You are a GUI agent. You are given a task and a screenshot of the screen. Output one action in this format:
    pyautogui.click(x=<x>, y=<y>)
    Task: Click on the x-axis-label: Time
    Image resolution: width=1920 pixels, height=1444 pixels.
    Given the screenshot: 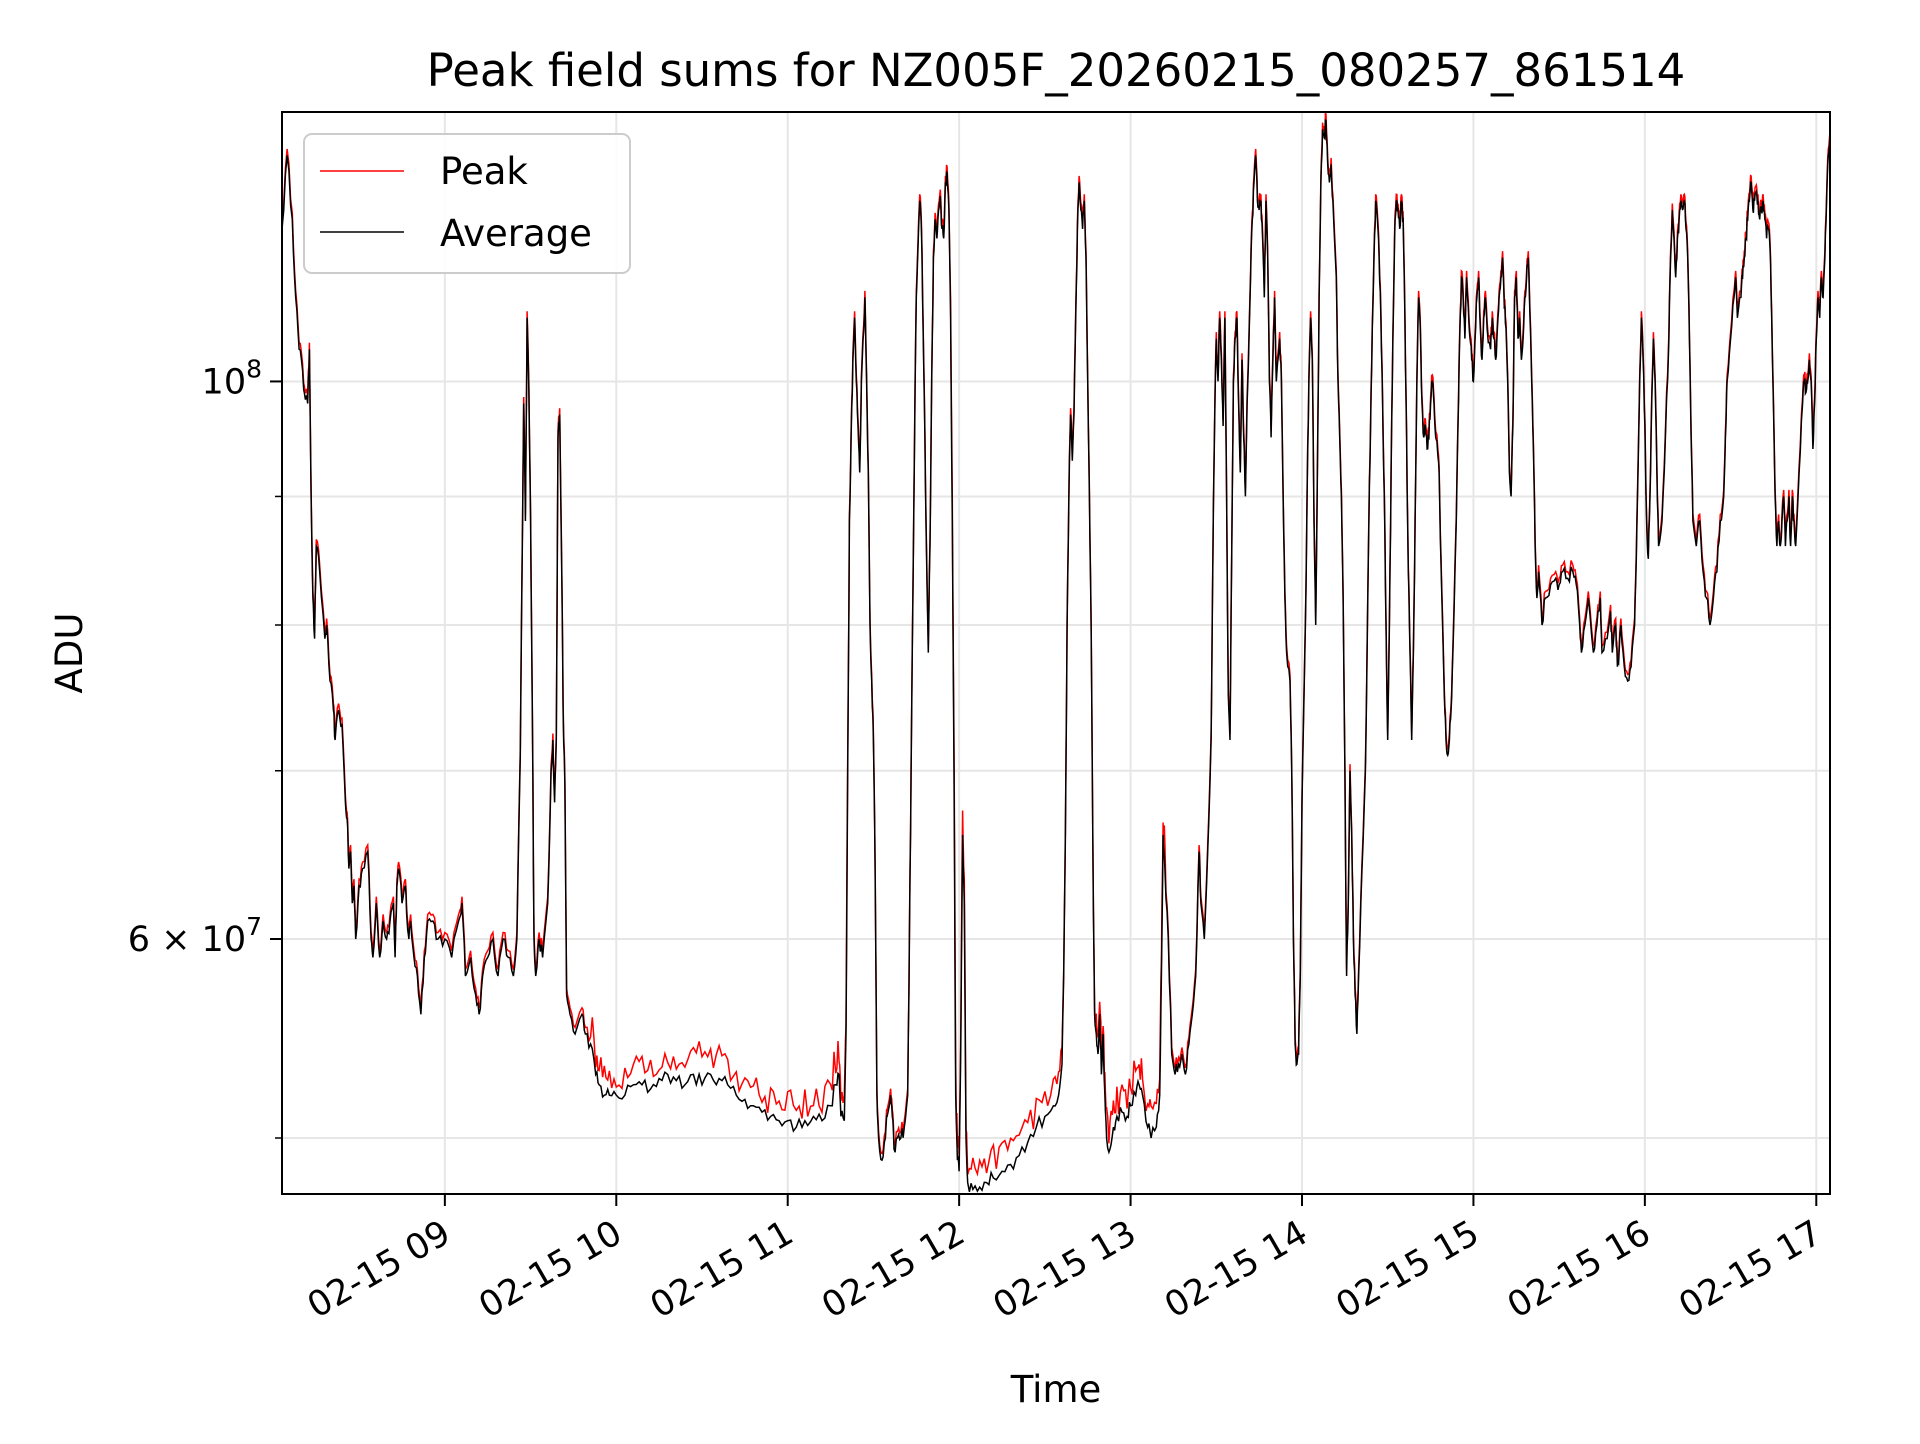 What is the action you would take?
    pyautogui.click(x=1056, y=1389)
    